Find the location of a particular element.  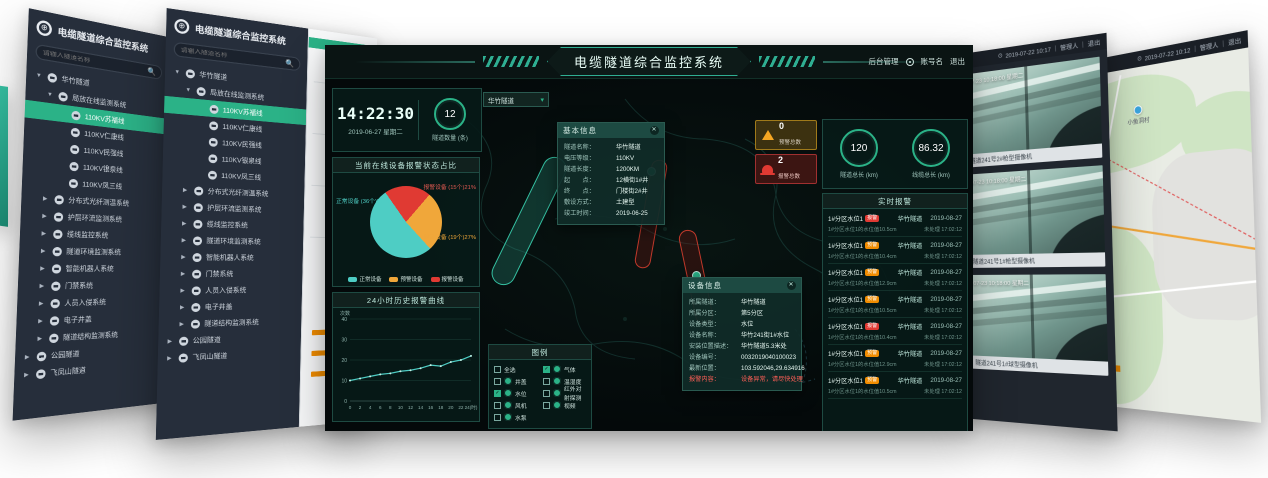

sidebar-item-门禁系统: ▶ 门禁系统 is located at coordinates (231, 273).